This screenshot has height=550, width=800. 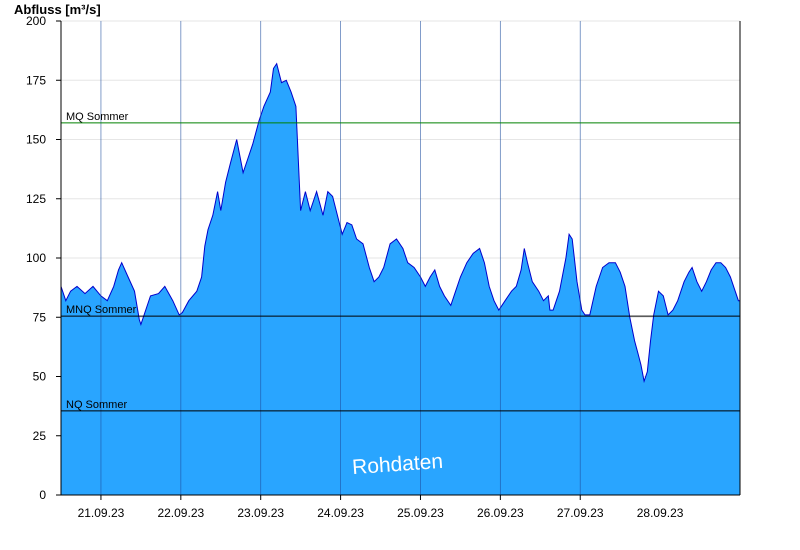 I want to click on y-axis-label: Abfluss [m³/s], so click(x=57, y=9).